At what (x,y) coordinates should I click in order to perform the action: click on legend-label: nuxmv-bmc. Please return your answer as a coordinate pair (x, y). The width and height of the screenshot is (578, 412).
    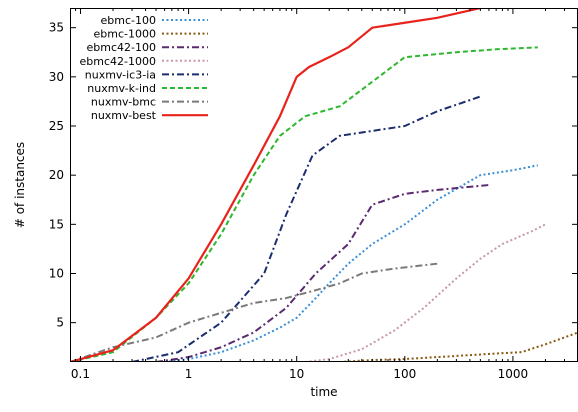
    Looking at the image, I should click on (123, 102).